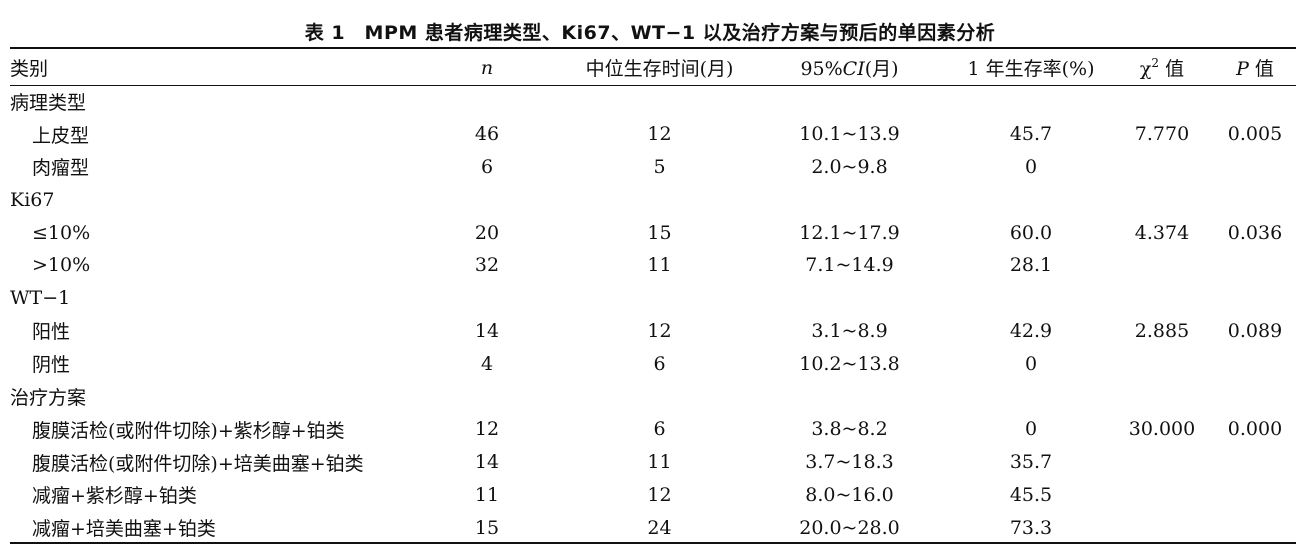 The height and width of the screenshot is (556, 1300). What do you see at coordinates (1031, 232) in the screenshot?
I see `cell-rate: 60.0` at bounding box center [1031, 232].